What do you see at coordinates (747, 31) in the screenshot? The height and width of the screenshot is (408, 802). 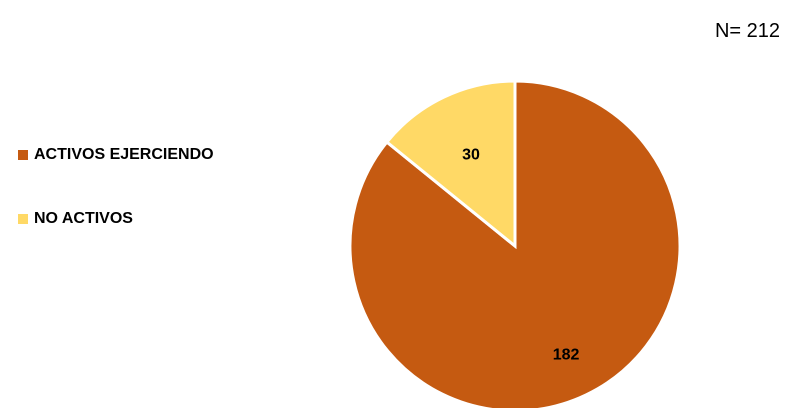 I see `sample-size-label: N= 212` at bounding box center [747, 31].